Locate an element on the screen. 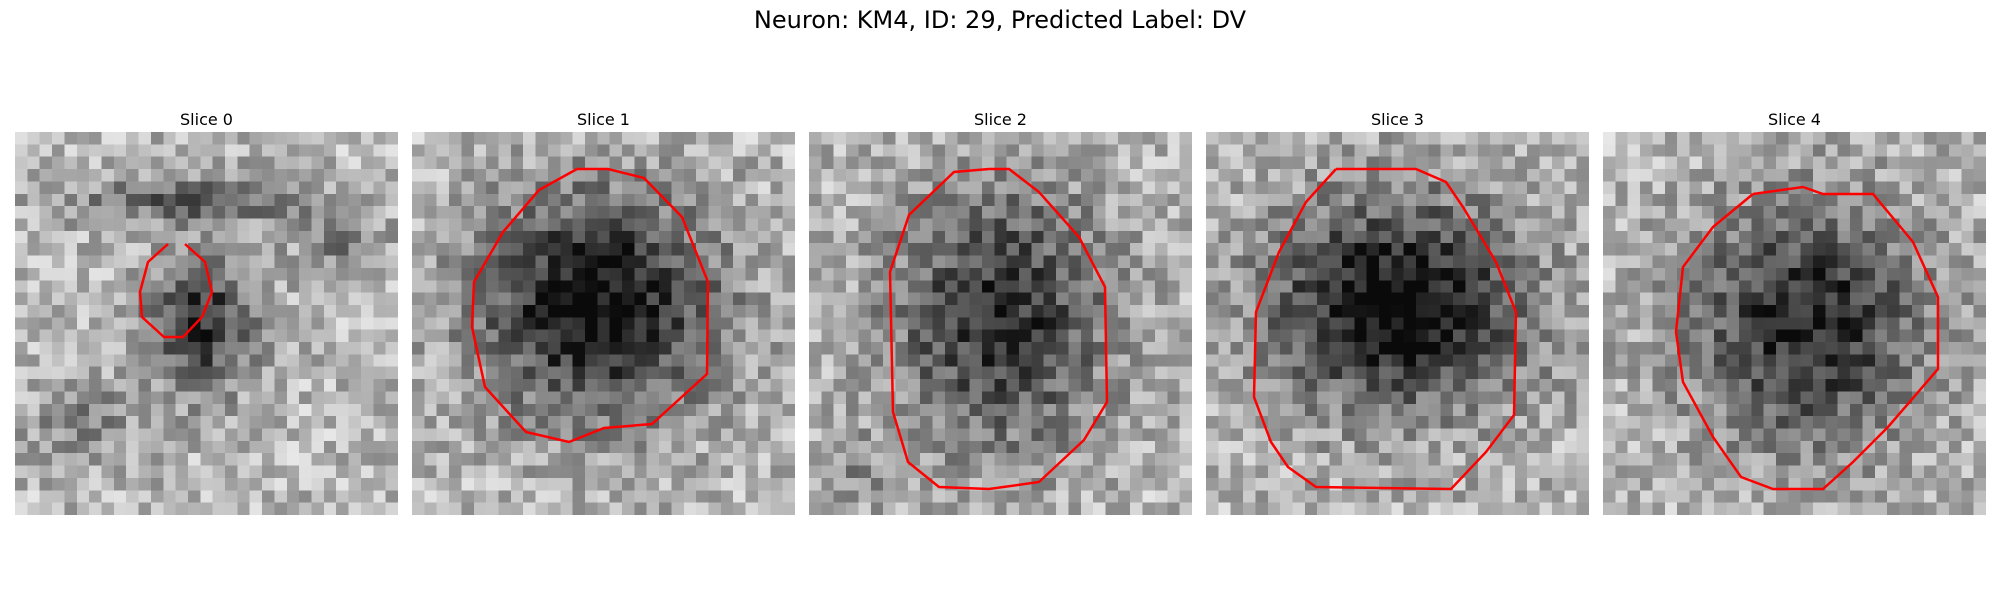 This screenshot has height=600, width=2000. slice-panel-0: Slice 0 is located at coordinates (206, 311).